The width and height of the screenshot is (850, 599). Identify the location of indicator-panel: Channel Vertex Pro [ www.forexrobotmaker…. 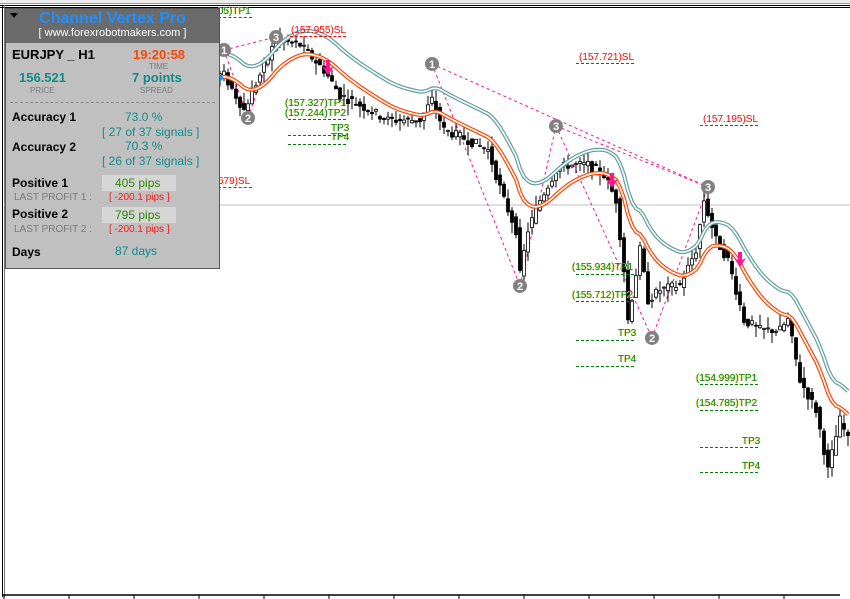
(112, 138).